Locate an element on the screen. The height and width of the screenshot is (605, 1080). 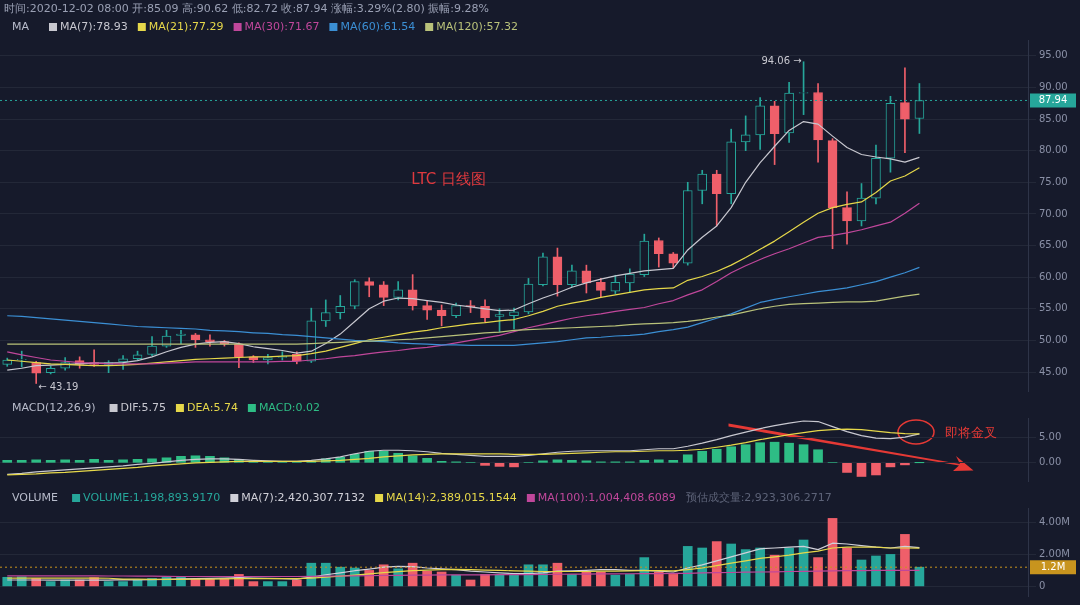
y-tick-label: 80.00 is located at coordinates (1053, 150).